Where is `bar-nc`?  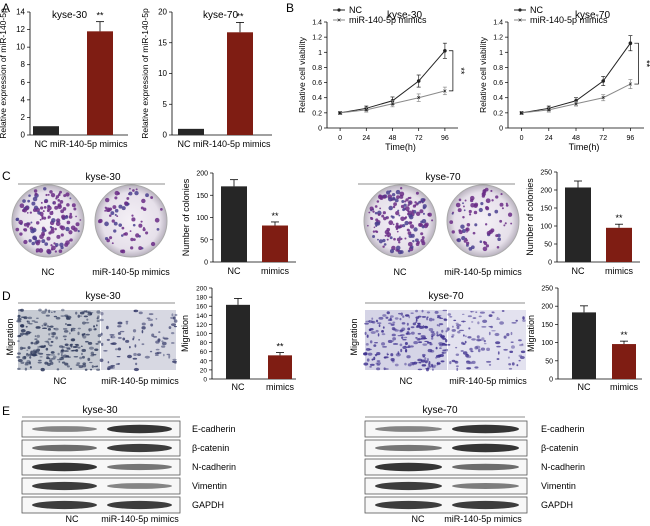
bar-nc is located at coordinates (234, 224).